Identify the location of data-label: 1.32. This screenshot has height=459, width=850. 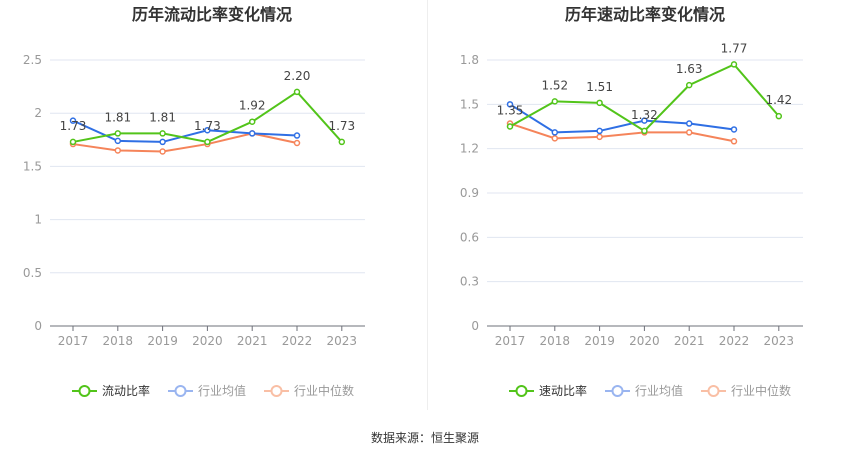
(644, 115).